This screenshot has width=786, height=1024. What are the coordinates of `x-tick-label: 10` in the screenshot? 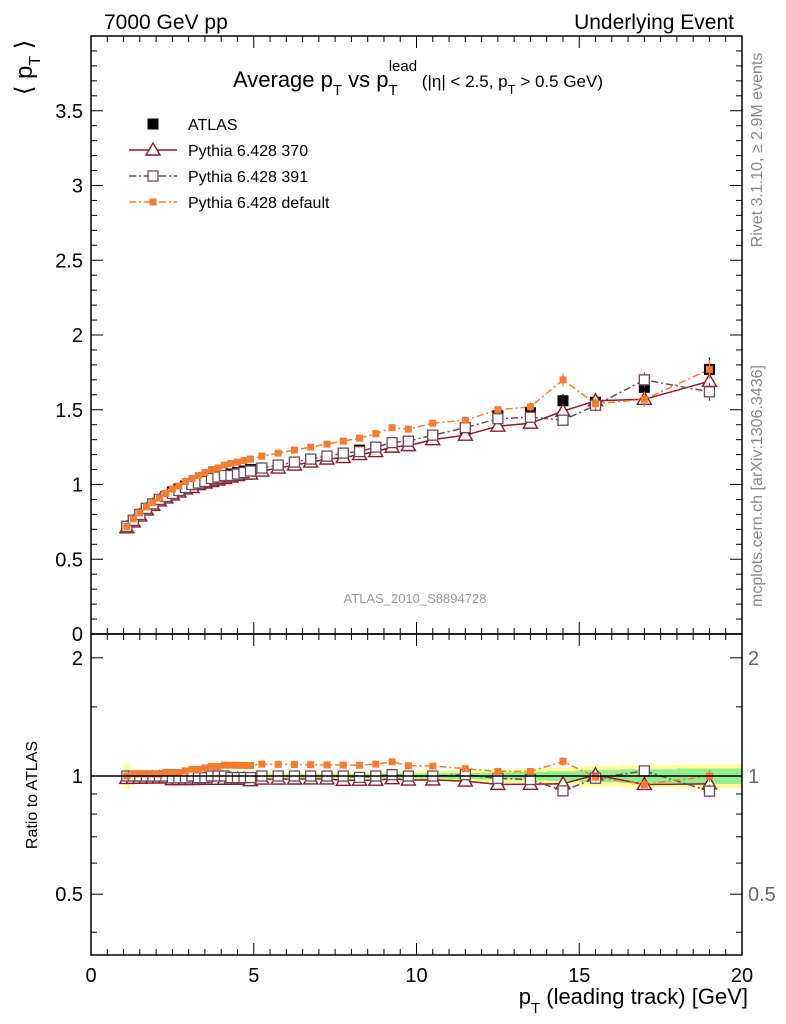 It's located at (416, 976).